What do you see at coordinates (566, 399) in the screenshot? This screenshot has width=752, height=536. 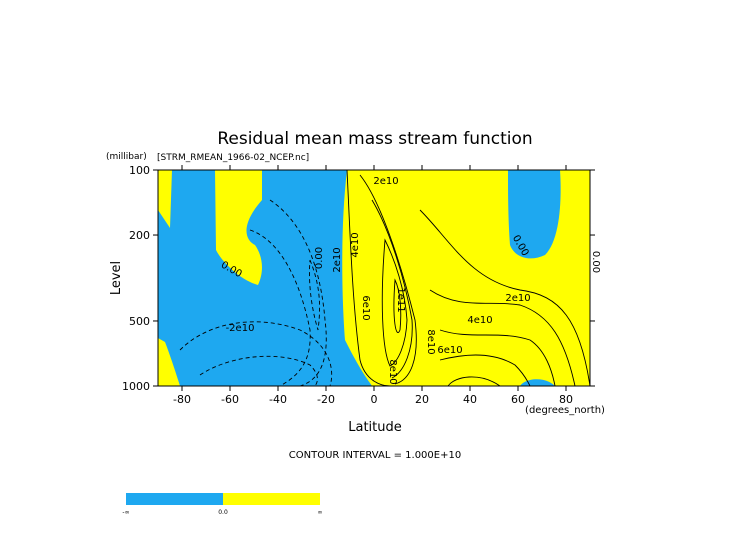 I see `x-tick-label: 80` at bounding box center [566, 399].